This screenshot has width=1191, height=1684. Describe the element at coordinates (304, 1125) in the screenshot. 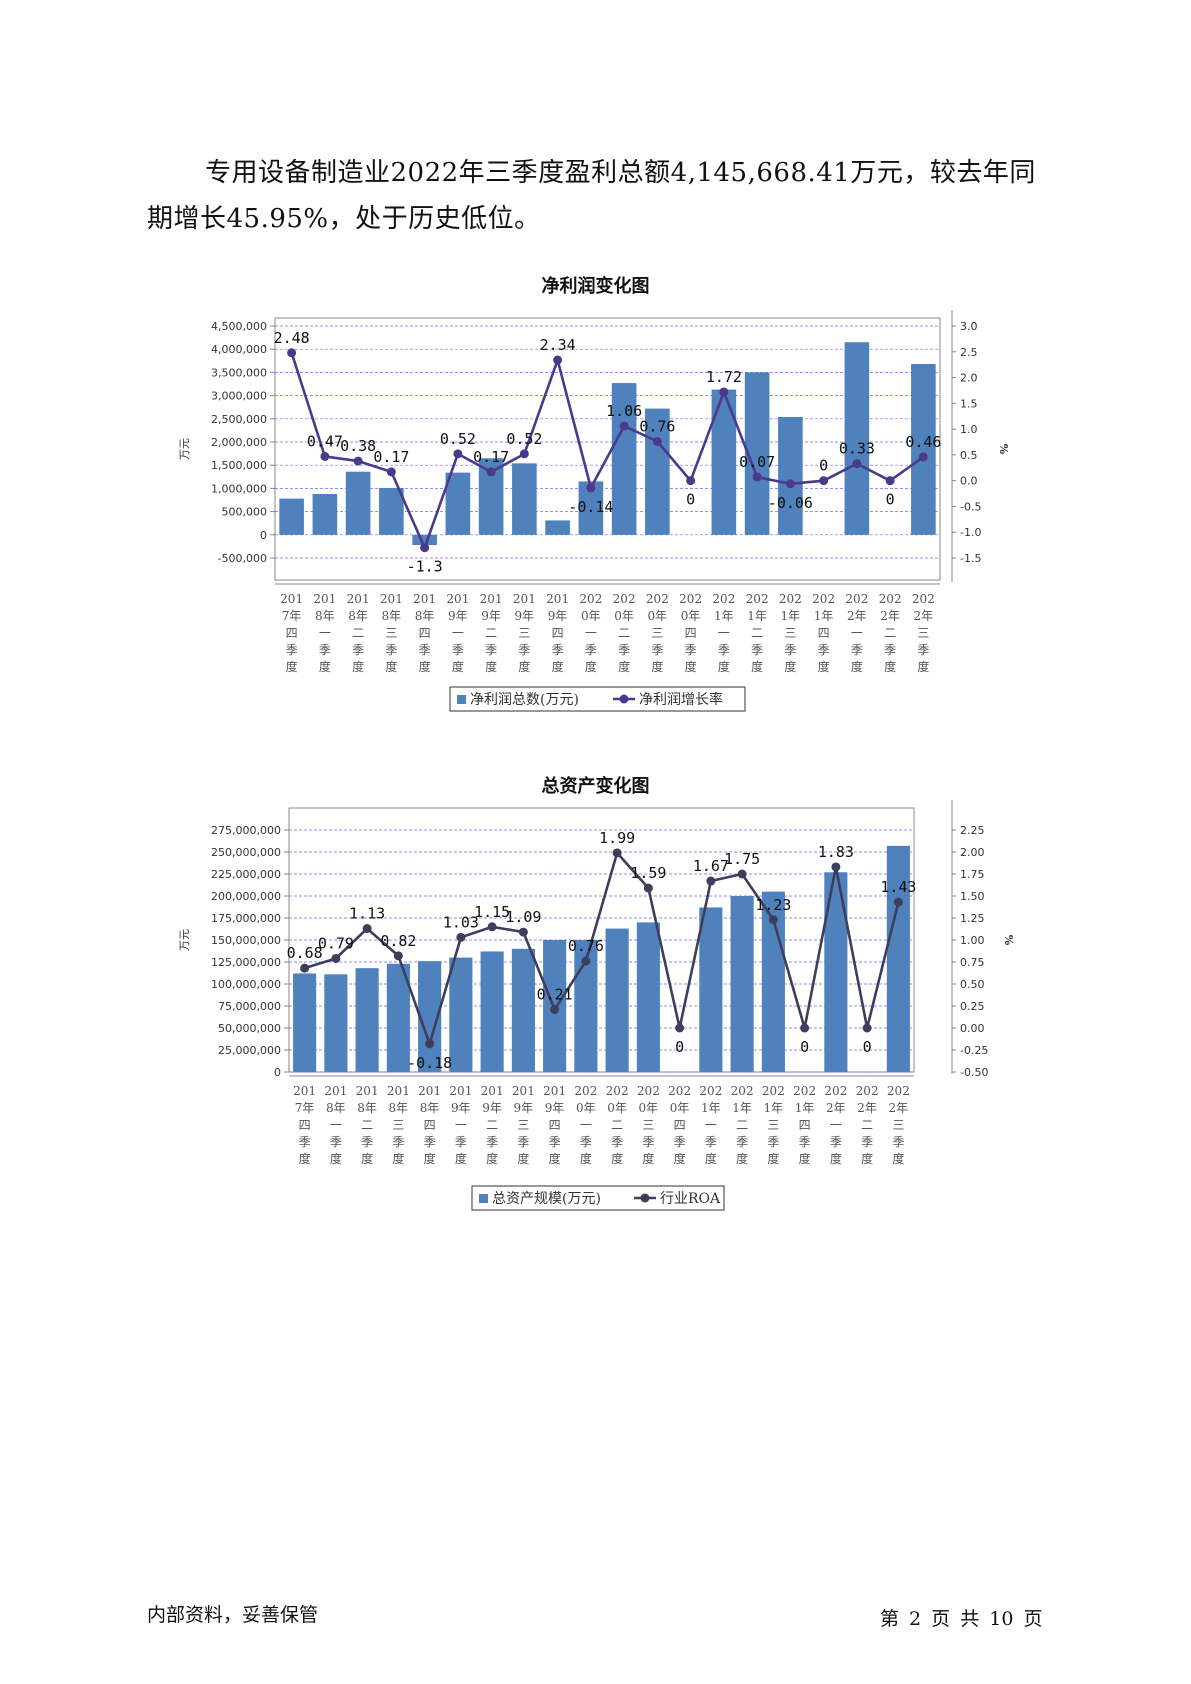

I see `x-category-label: 201 7年四季度` at that location.